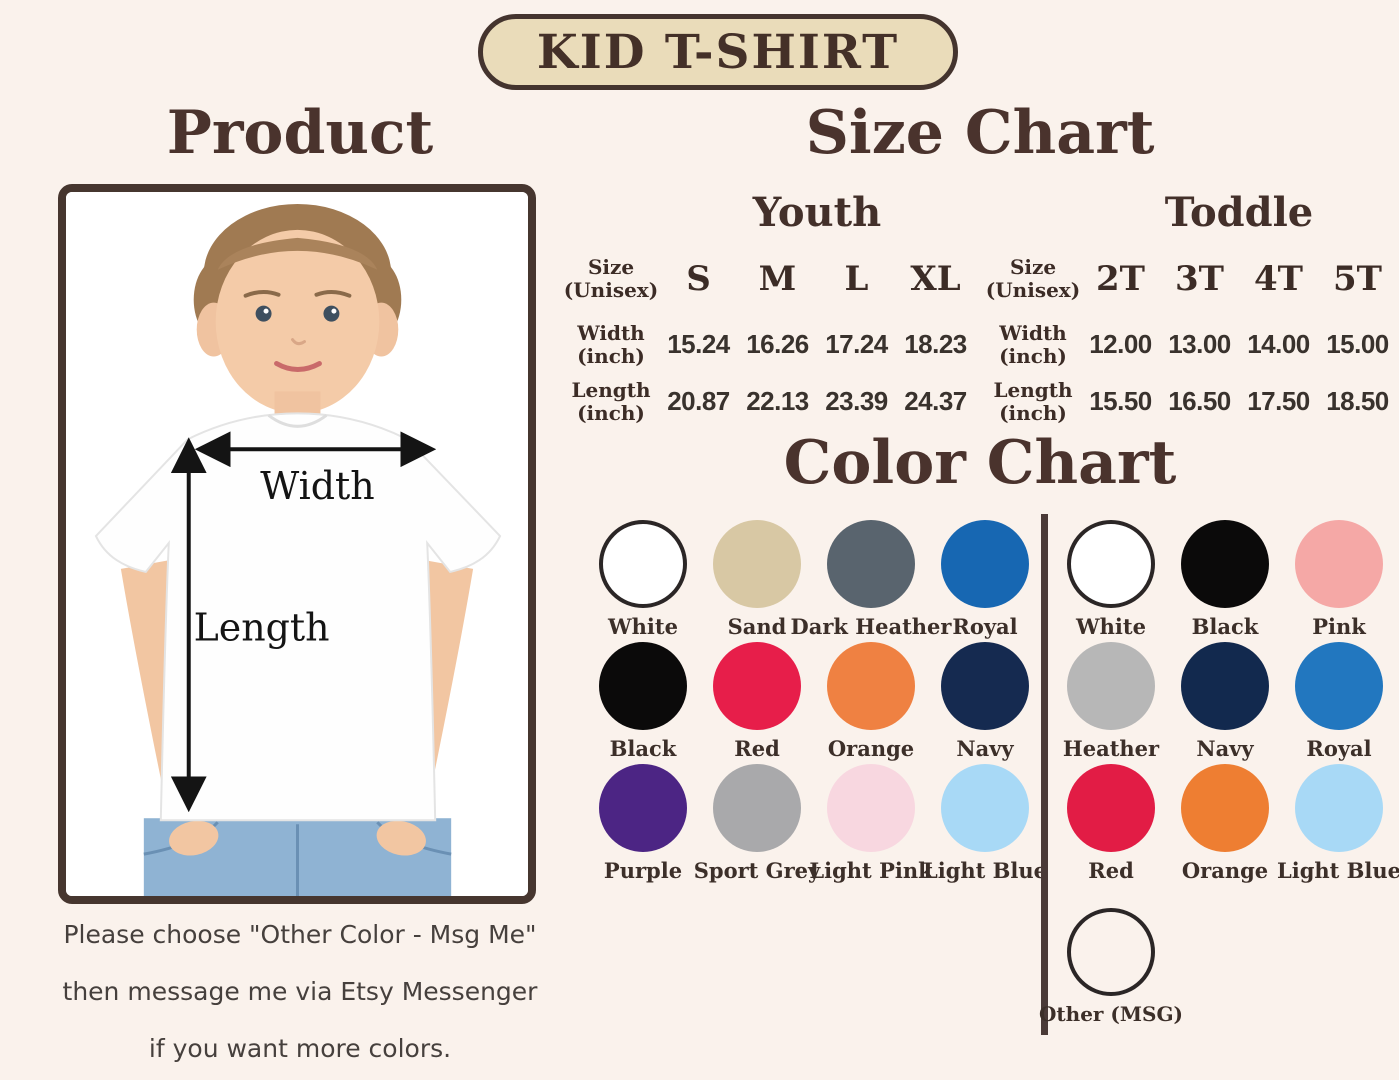  Describe the element at coordinates (1111, 701) in the screenshot. I see `color-swatch-heather: Heather` at that location.